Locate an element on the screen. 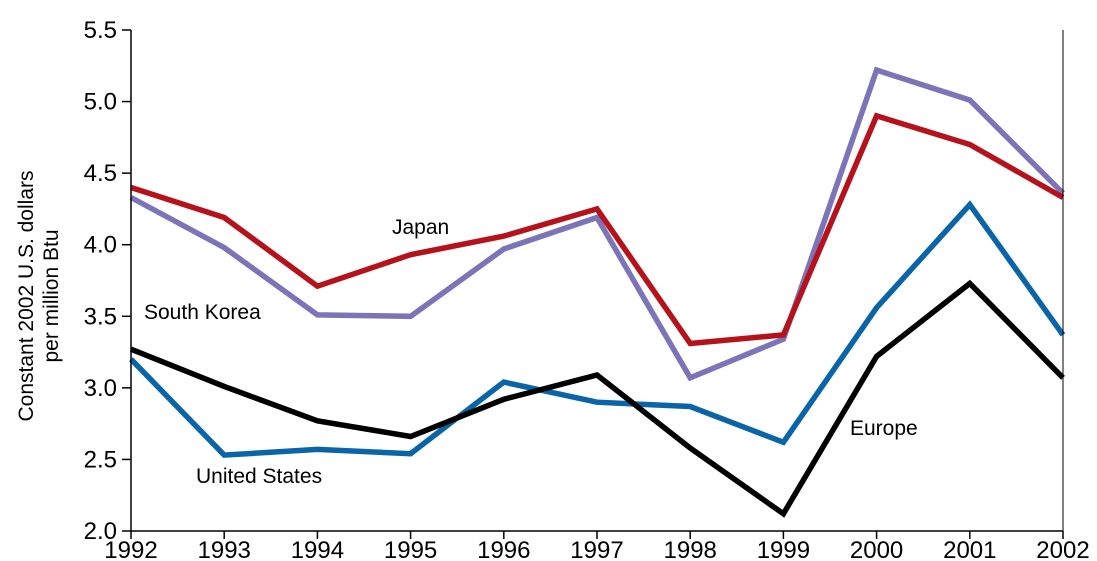 Image resolution: width=1097 pixels, height=561 pixels. y-tick-label: 2.5 is located at coordinates (100, 459).